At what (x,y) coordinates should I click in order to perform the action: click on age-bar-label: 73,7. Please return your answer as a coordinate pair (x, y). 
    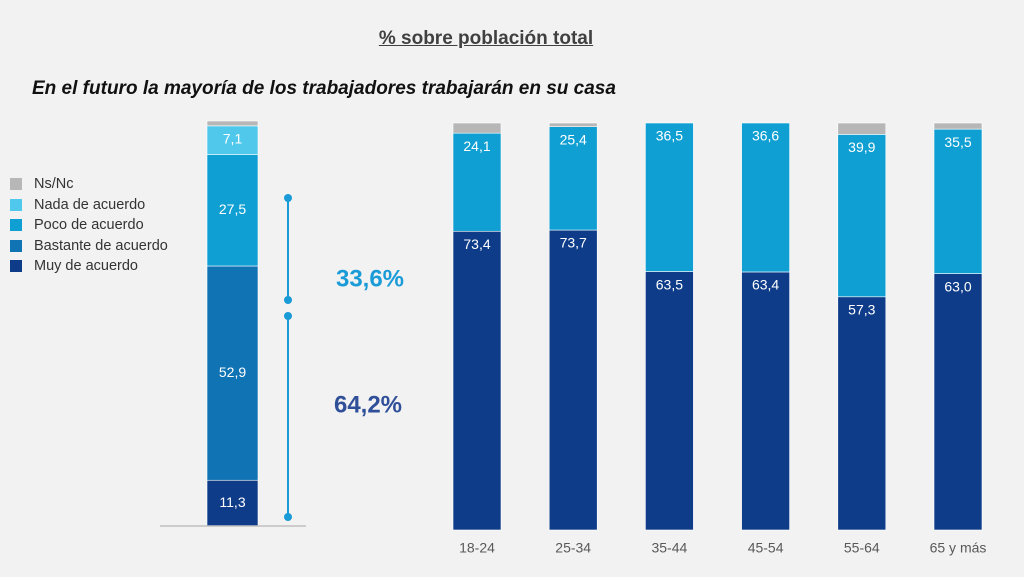
    Looking at the image, I should click on (573, 243).